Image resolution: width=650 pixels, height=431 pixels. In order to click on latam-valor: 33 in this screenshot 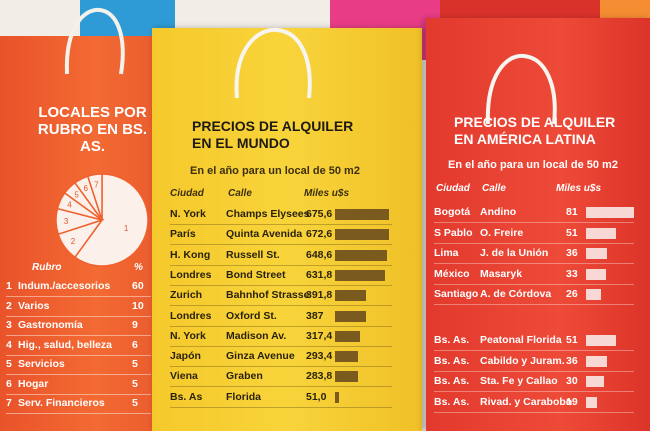, I will do `click(572, 273)`.